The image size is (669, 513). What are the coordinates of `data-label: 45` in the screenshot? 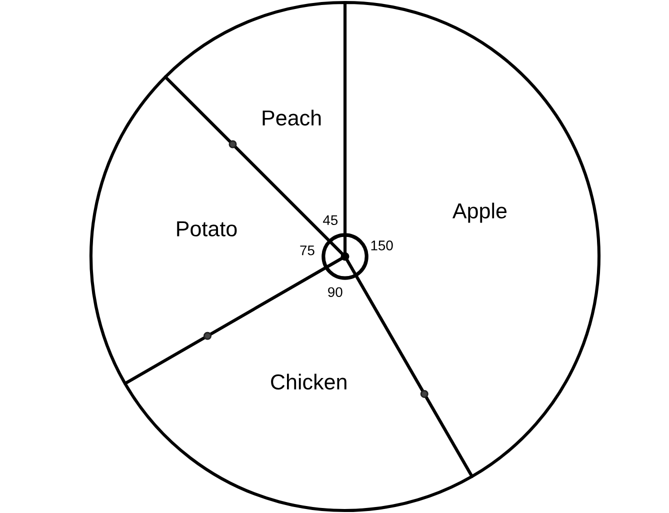 It's located at (330, 220).